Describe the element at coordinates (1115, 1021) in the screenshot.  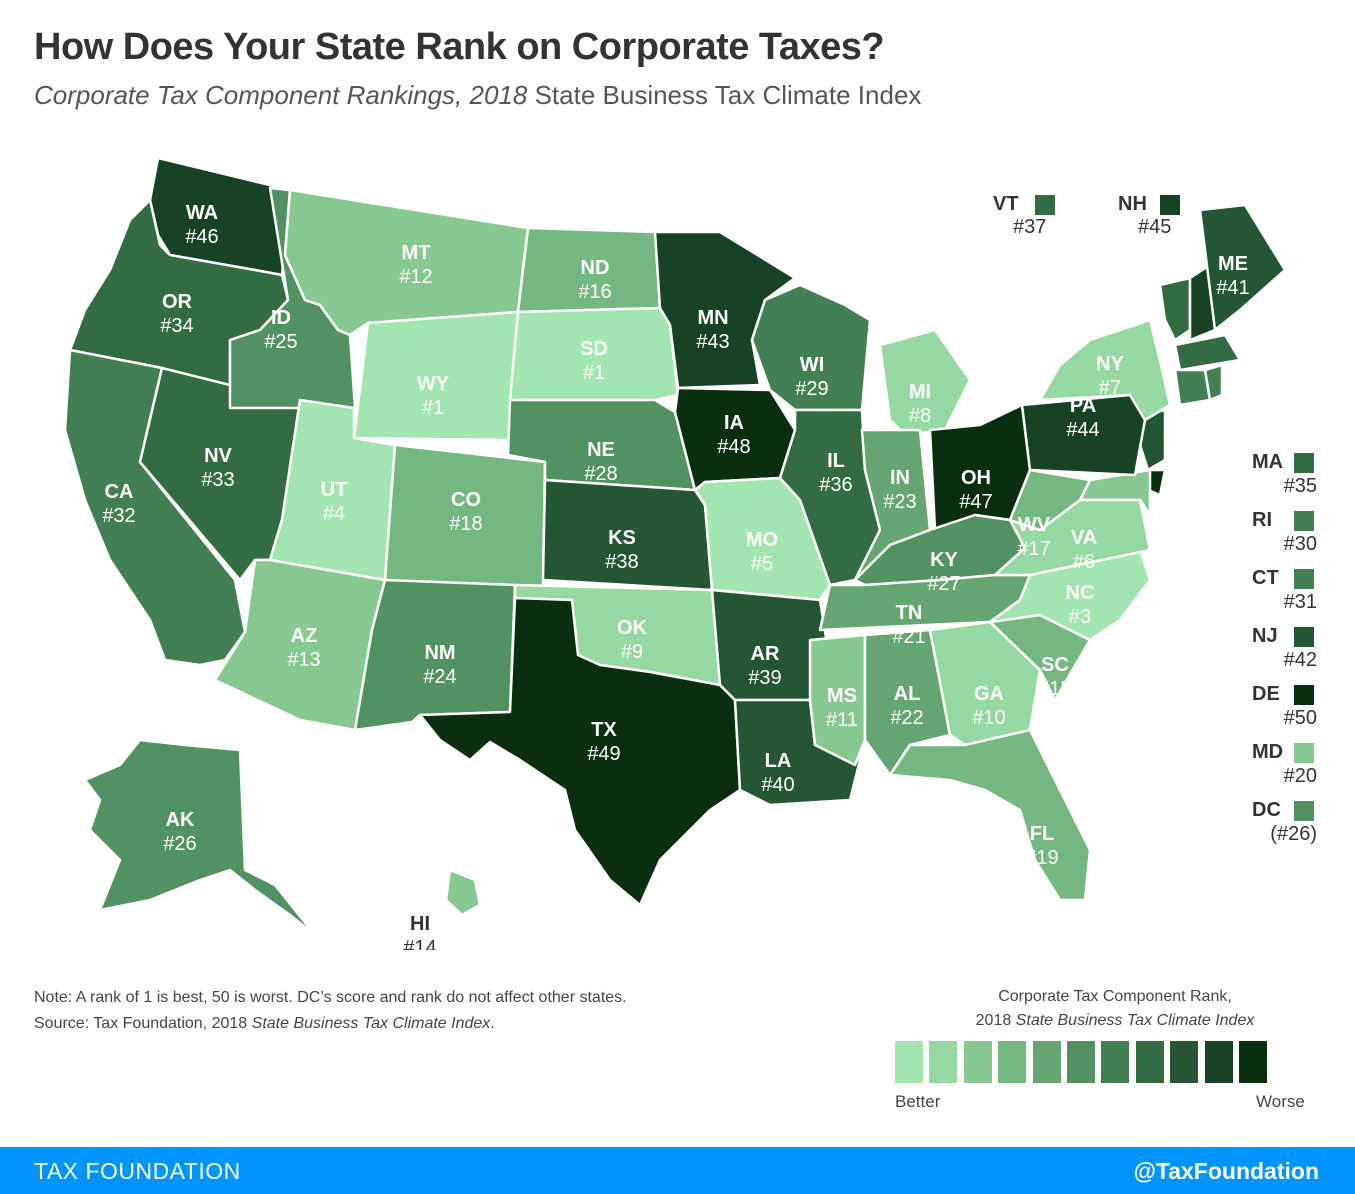
I see `legend-title-line-2: 2018 State Business Tax Climate Index` at that location.